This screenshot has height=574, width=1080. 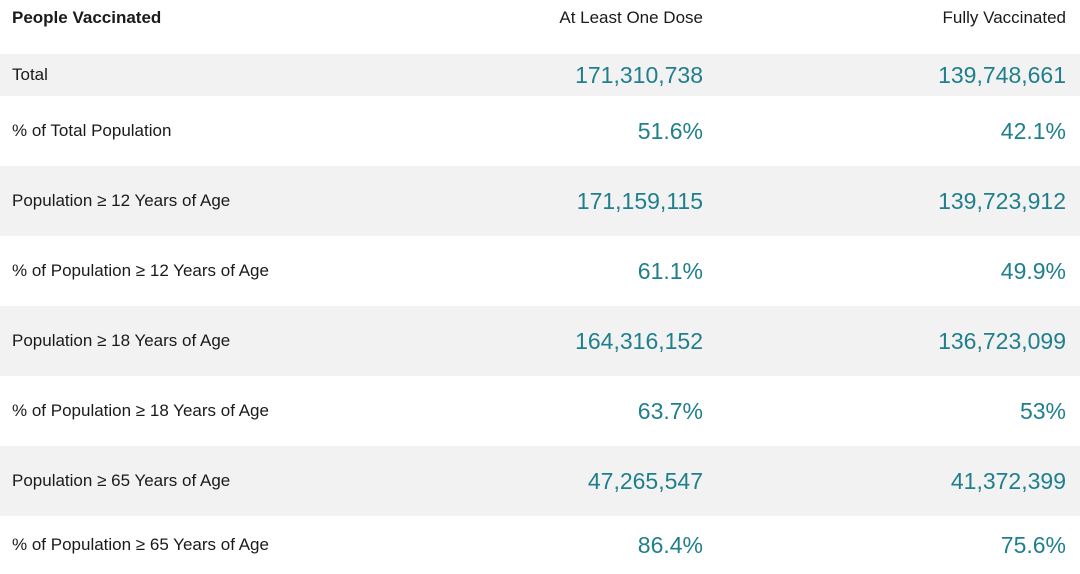 I want to click on fully-vaccinated-value: 136,723,099, so click(x=1002, y=340).